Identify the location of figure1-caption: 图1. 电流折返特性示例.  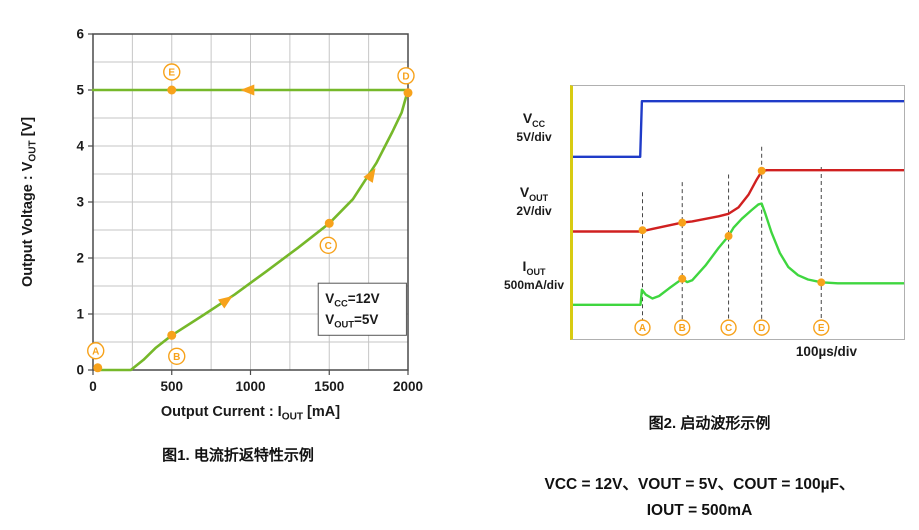
(238, 455).